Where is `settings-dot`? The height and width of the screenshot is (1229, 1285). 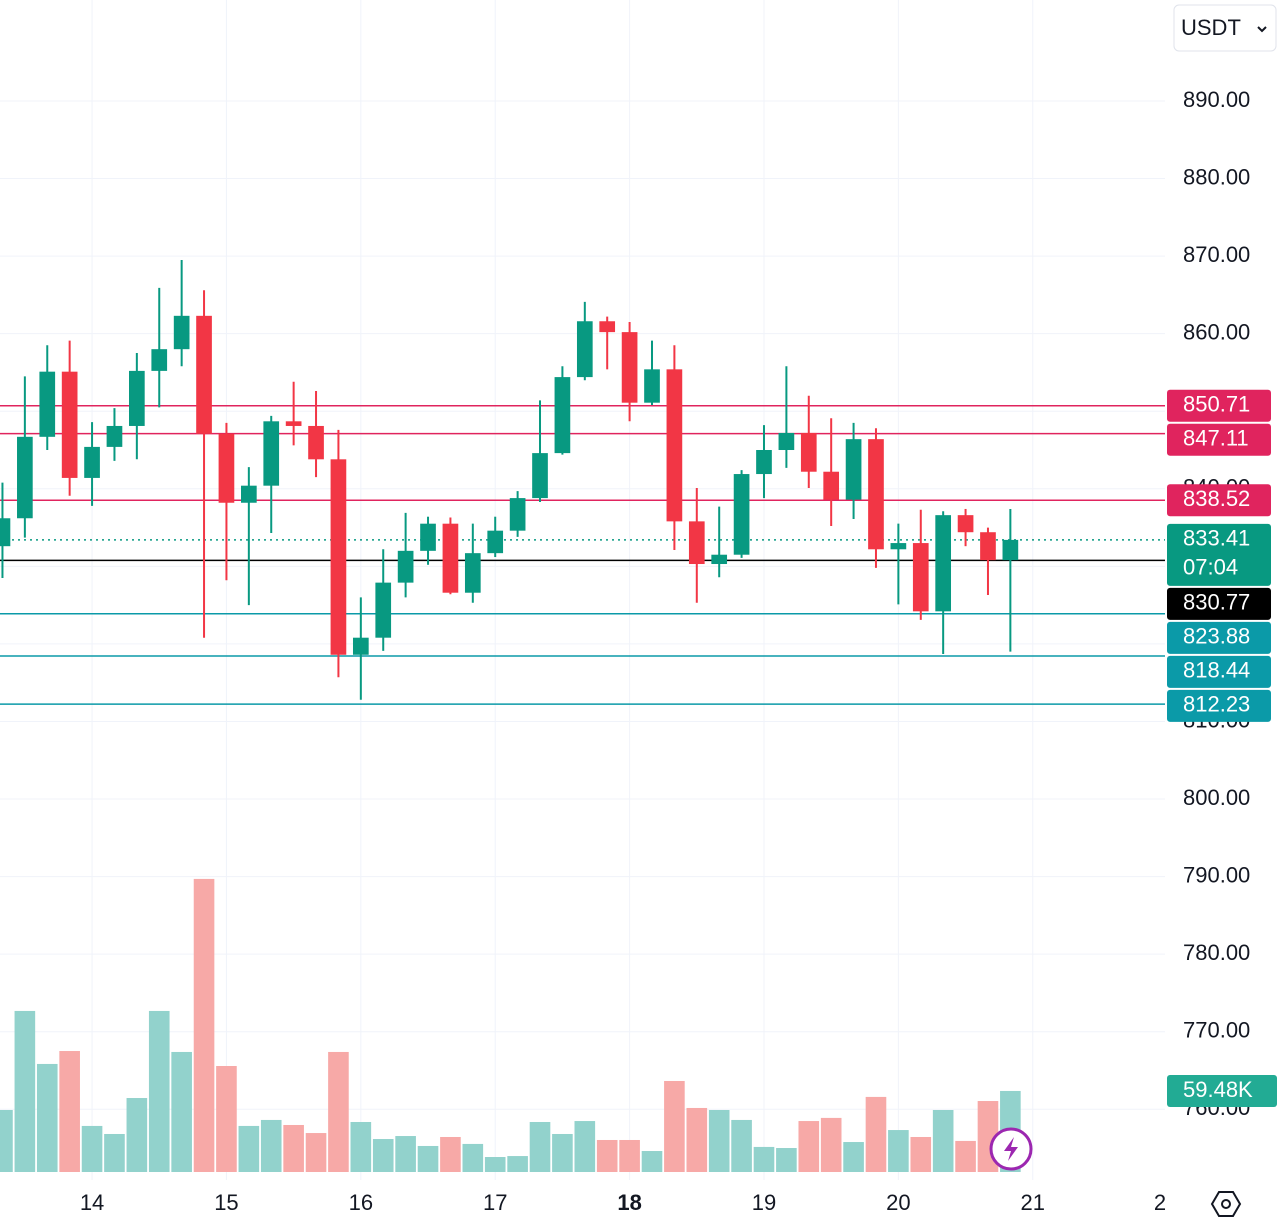
settings-dot is located at coordinates (1226, 1204).